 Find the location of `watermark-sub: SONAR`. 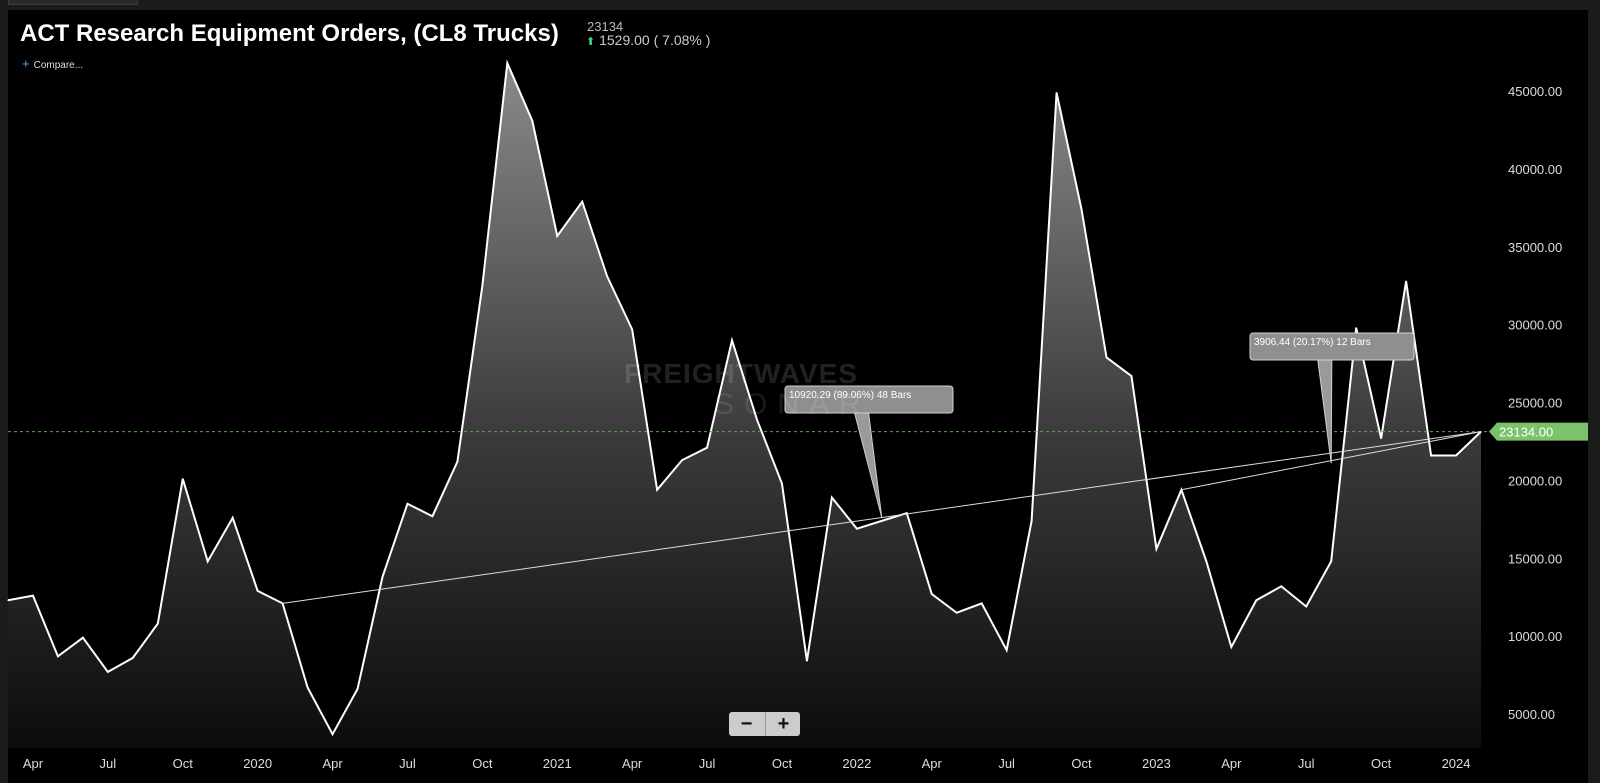

watermark-sub: SONAR is located at coordinates (792, 404).